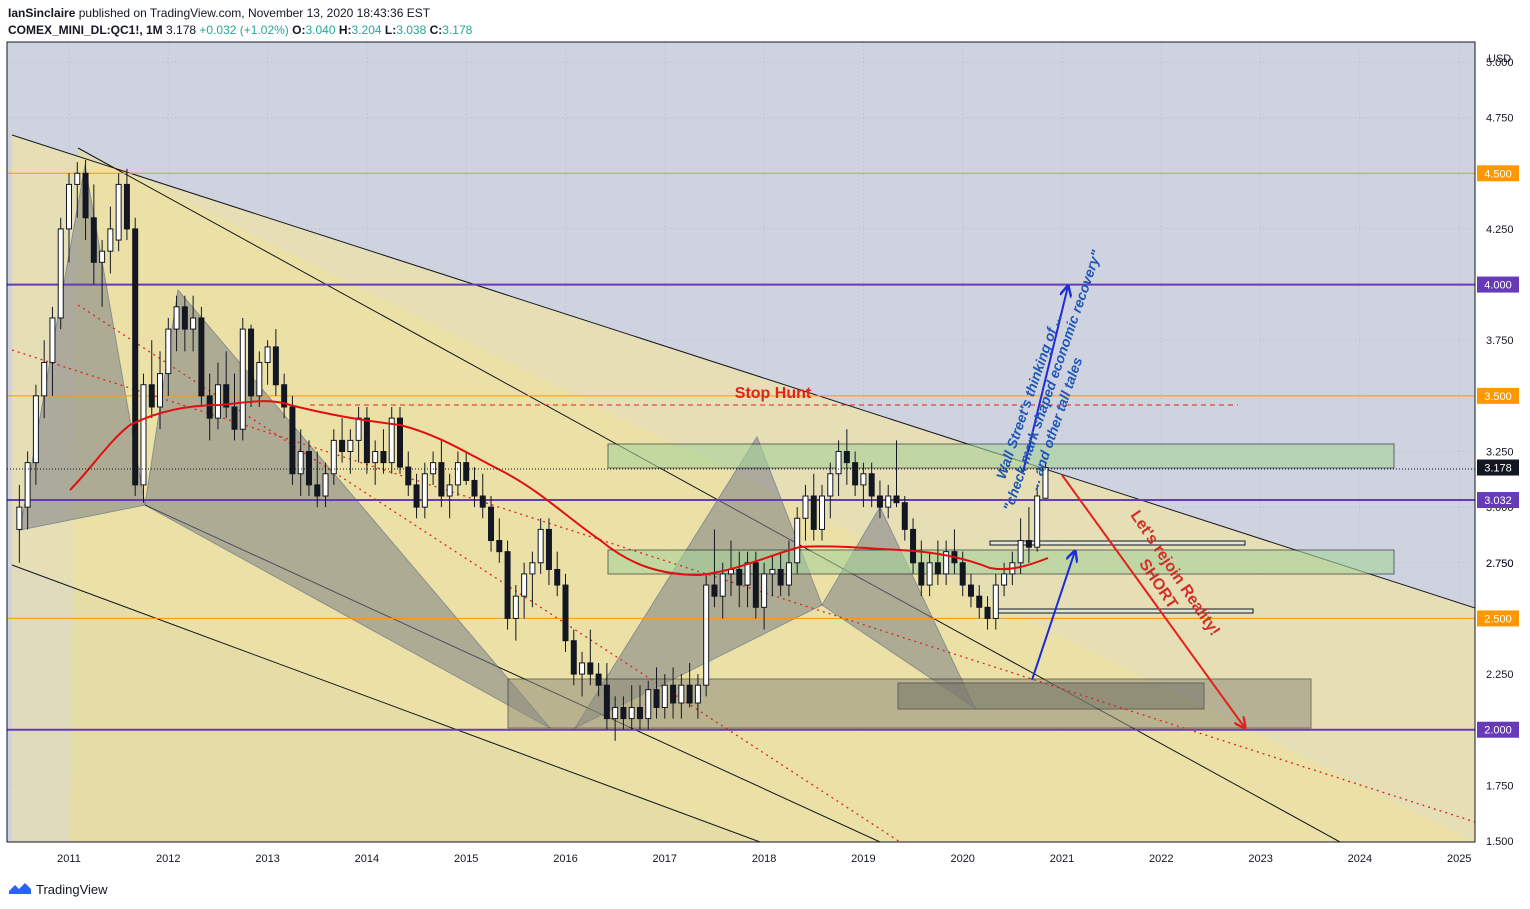 Image resolution: width=1530 pixels, height=909 pixels. Describe the element at coordinates (1500, 119) in the screenshot. I see `price-tick-label: 4.750` at that location.